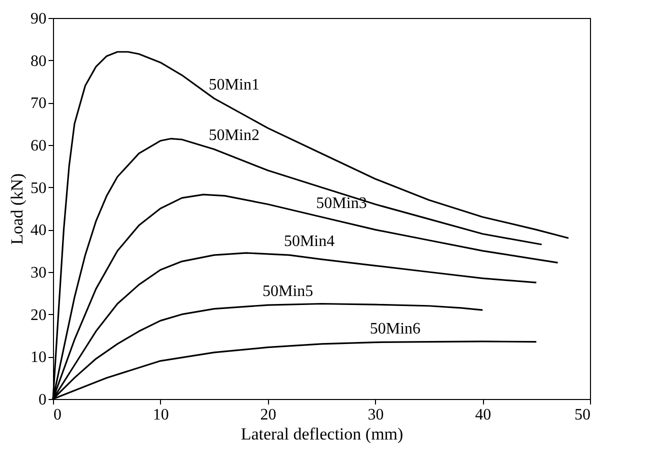 This screenshot has width=649, height=464. What do you see at coordinates (234, 135) in the screenshot?
I see `series-label: 50Min2` at bounding box center [234, 135].